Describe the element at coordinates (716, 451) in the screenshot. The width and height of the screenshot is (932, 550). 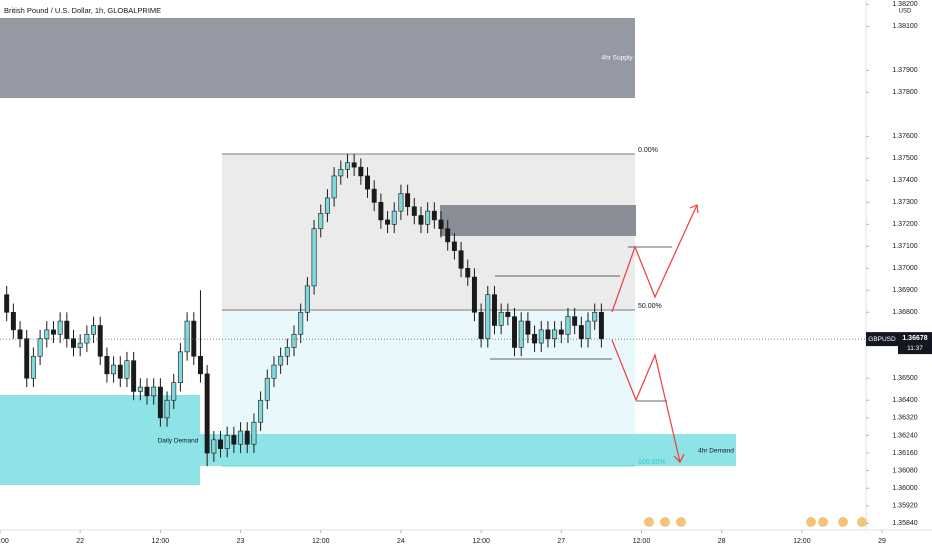
I see `zone-label: 4hr Demand` at that location.